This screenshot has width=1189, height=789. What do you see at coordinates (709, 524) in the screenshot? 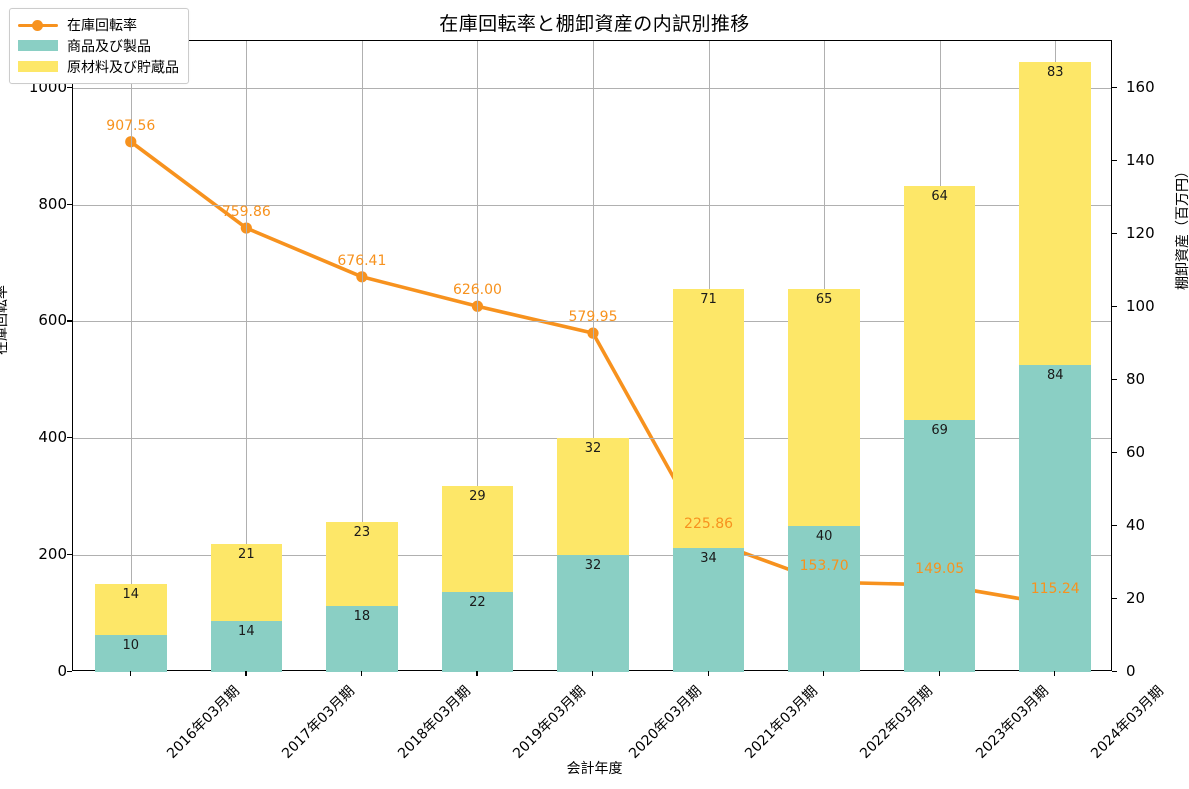
I see `line-point-label: 225.86` at bounding box center [709, 524].